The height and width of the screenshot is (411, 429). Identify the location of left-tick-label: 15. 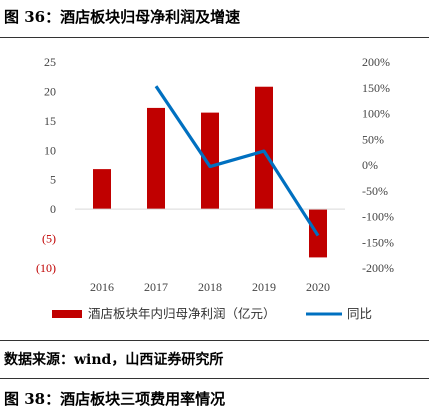
(50, 121).